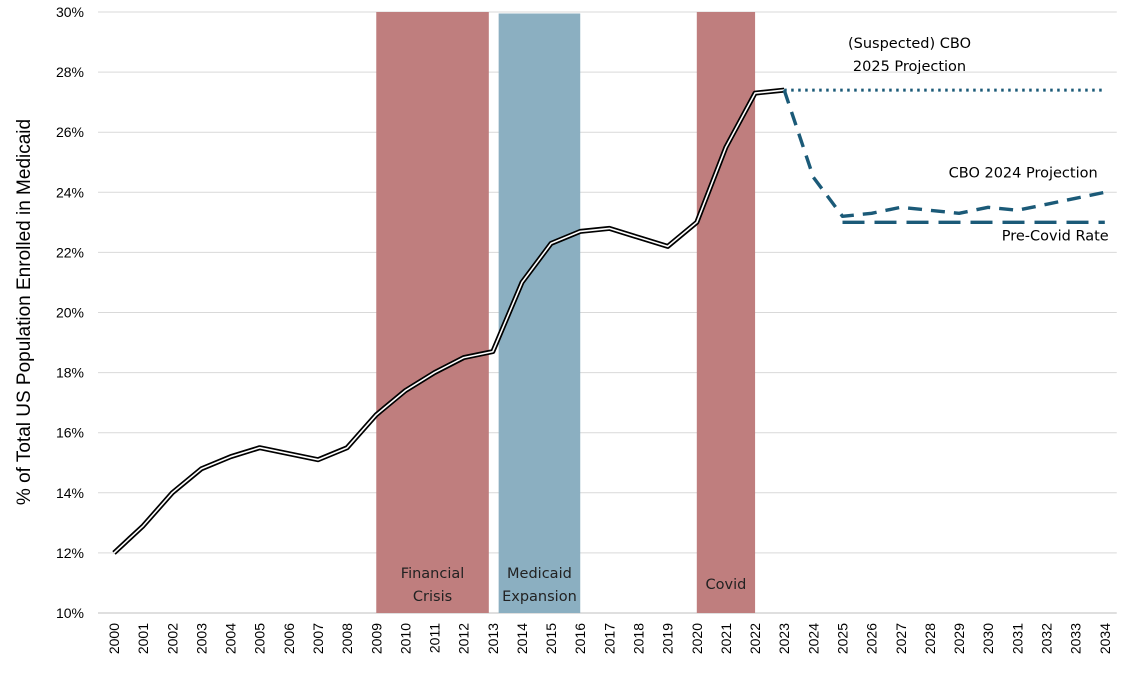  Describe the element at coordinates (70, 613) in the screenshot. I see `y-tick-label: 10%` at that location.